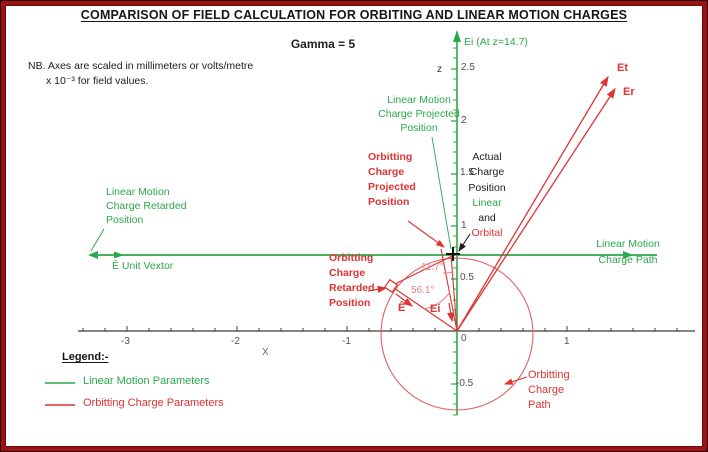 The image size is (708, 452). I want to click on linear-path-left-arrowhead, so click(93, 255).